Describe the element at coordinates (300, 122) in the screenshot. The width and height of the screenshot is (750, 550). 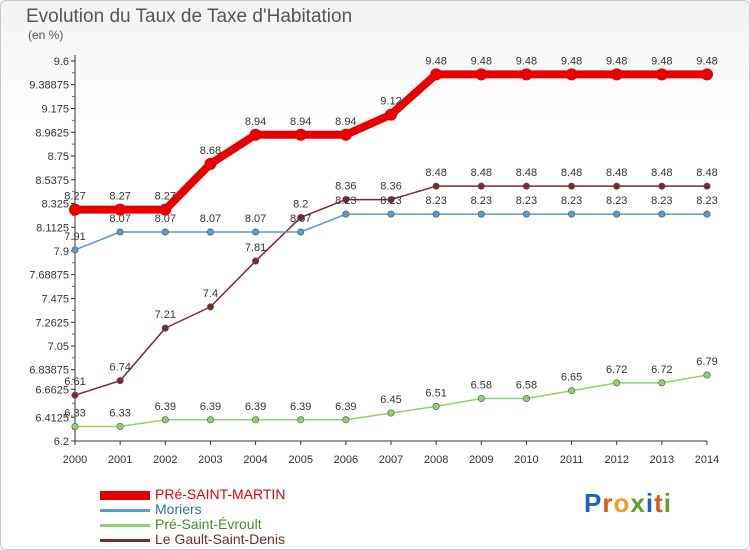
I see `series-0-data-label: 8.94` at that location.